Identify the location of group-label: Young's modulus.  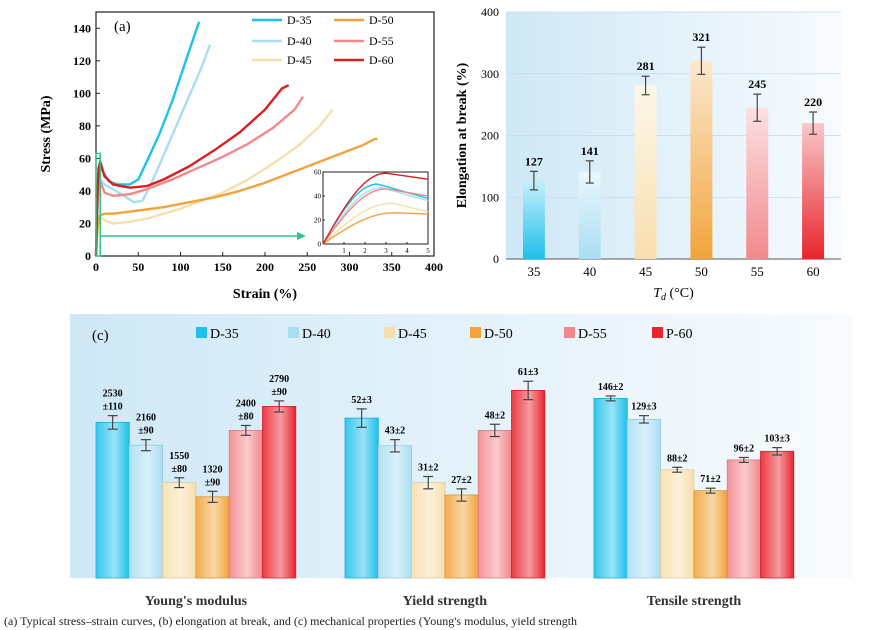
(196, 601).